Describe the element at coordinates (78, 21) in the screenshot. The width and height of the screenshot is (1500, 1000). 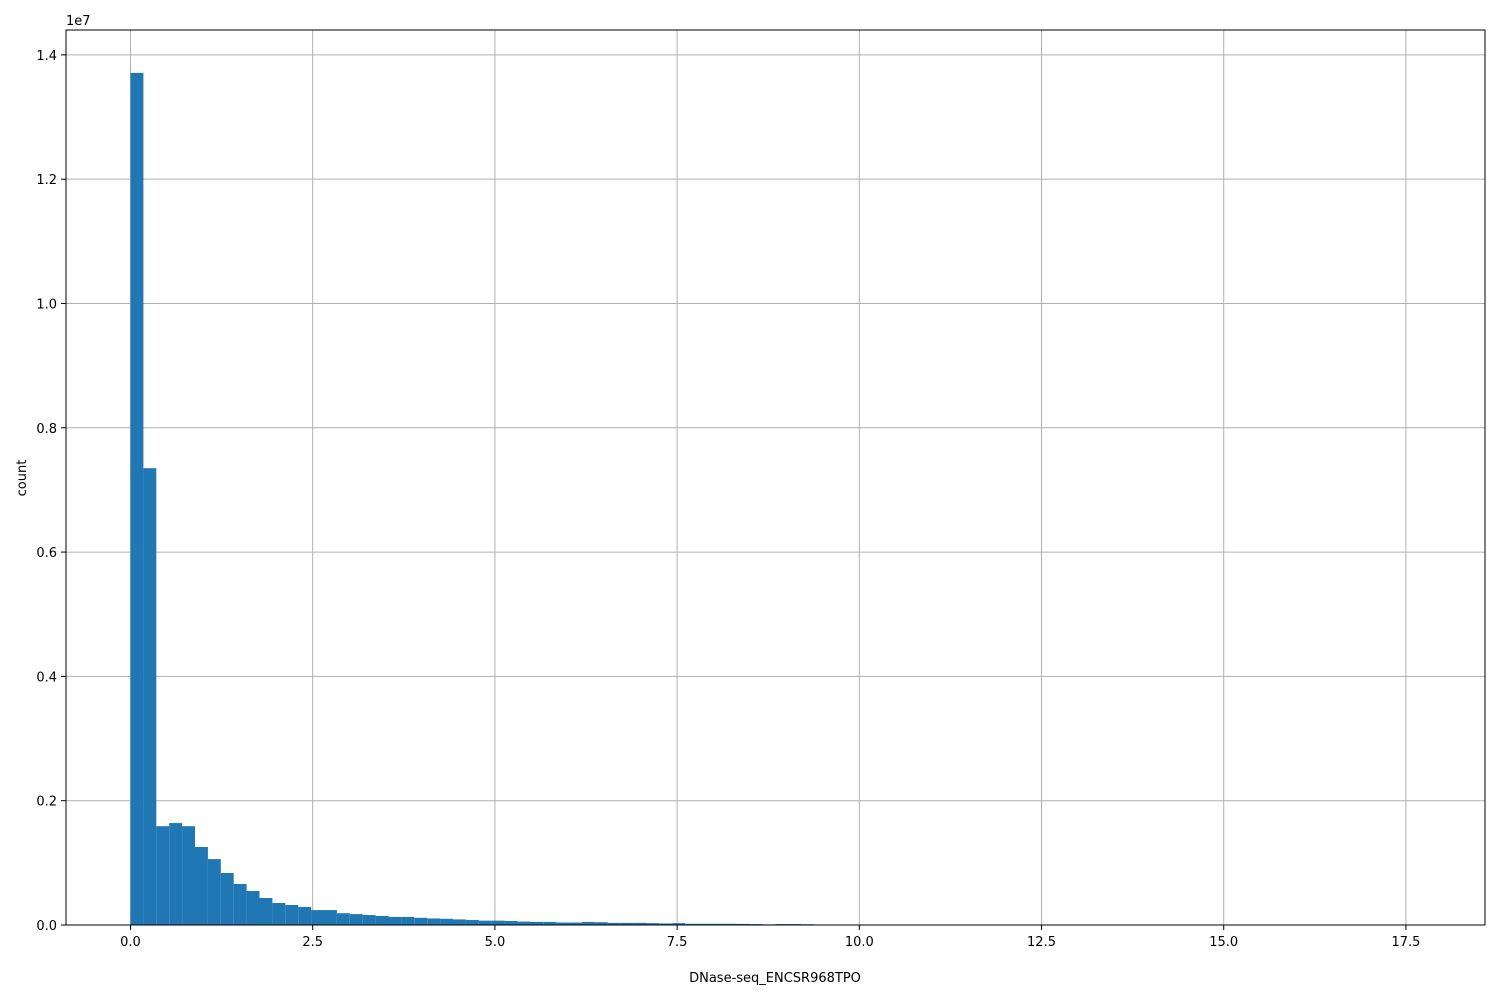
I see `y-offset-label: 1e7` at that location.